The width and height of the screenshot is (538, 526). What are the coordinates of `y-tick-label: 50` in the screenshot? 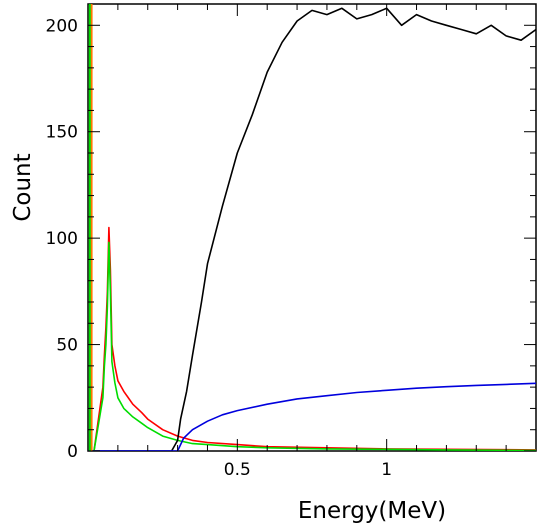 It's located at (67, 346).